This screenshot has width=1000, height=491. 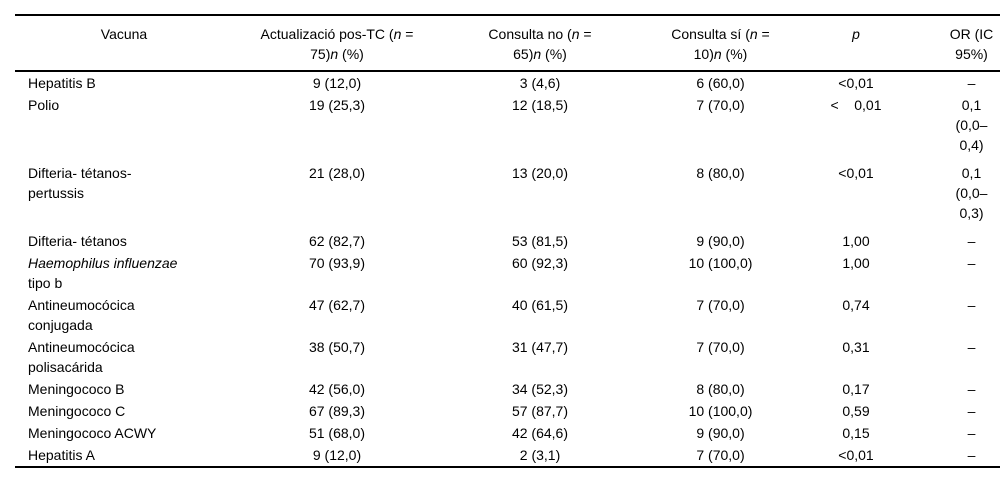 I want to click on cell-p: < 0,01, so click(x=856, y=105).